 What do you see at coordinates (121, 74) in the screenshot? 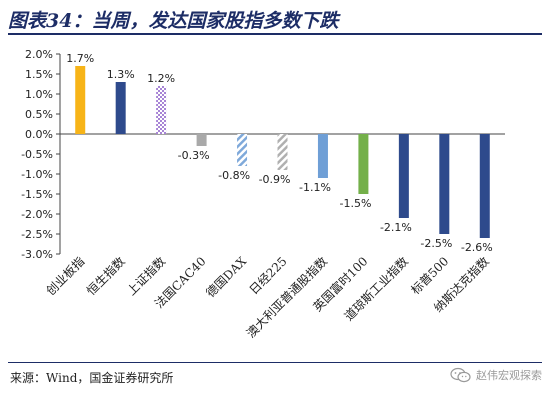
I see `data-label: 1.3%` at bounding box center [121, 74].